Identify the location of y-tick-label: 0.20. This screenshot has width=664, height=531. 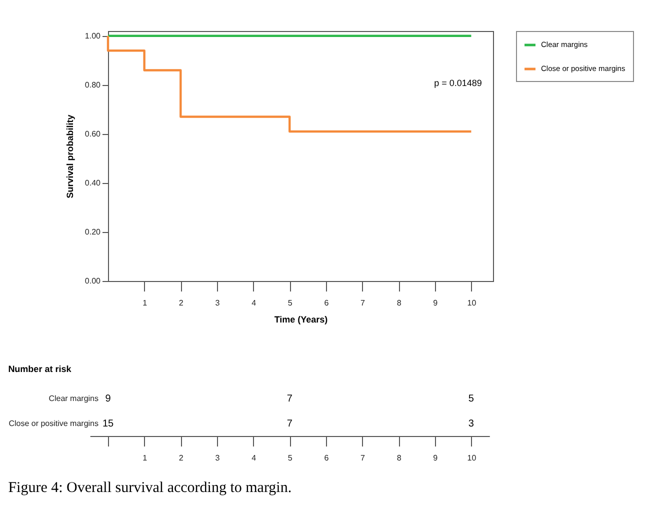
(93, 231).